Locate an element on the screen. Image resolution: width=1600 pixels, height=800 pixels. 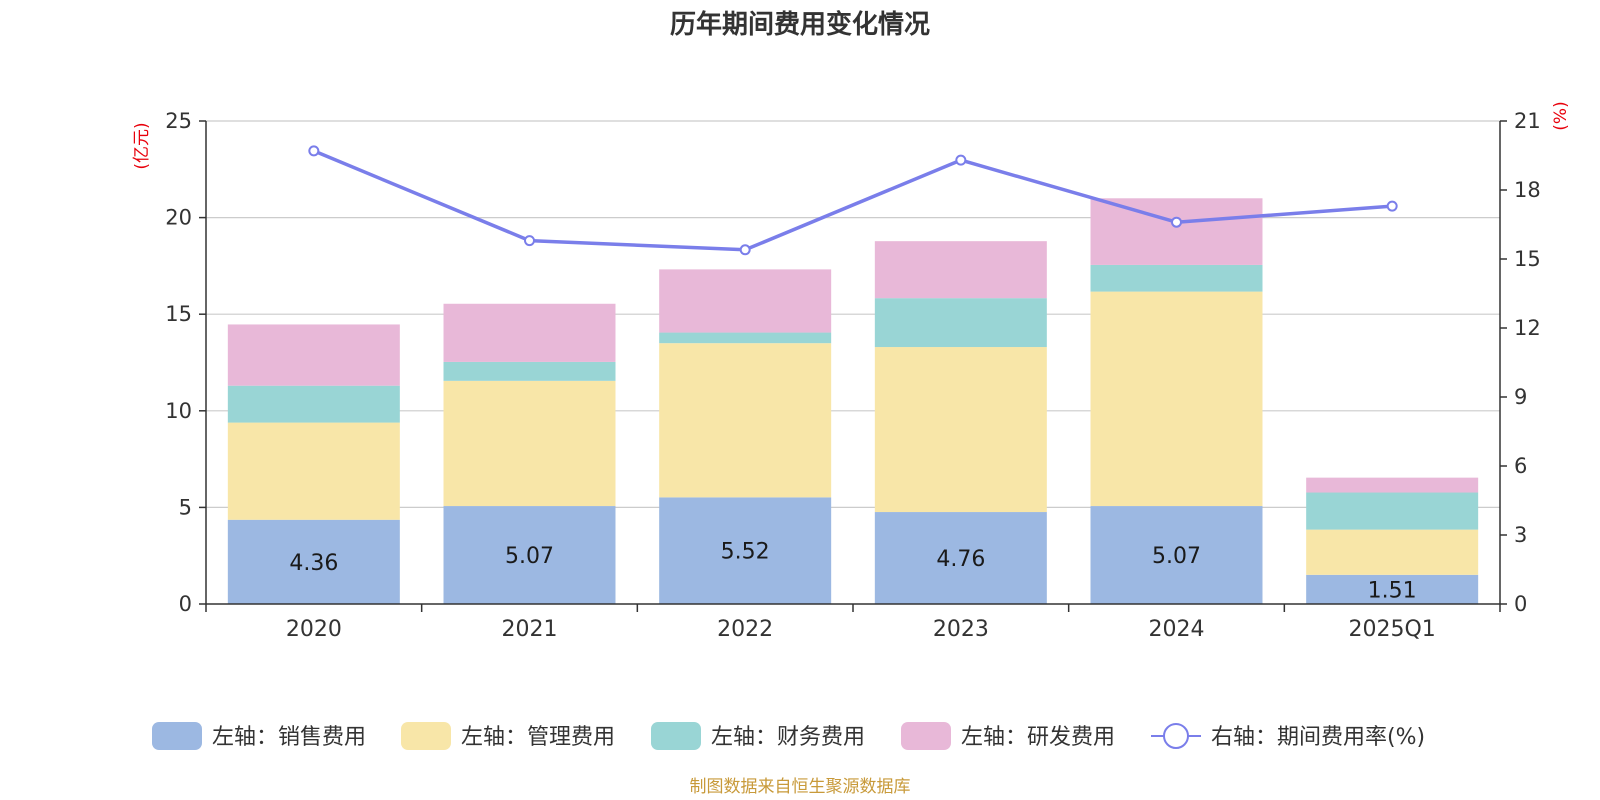
bar-data-label: 4.76 is located at coordinates (960, 559).